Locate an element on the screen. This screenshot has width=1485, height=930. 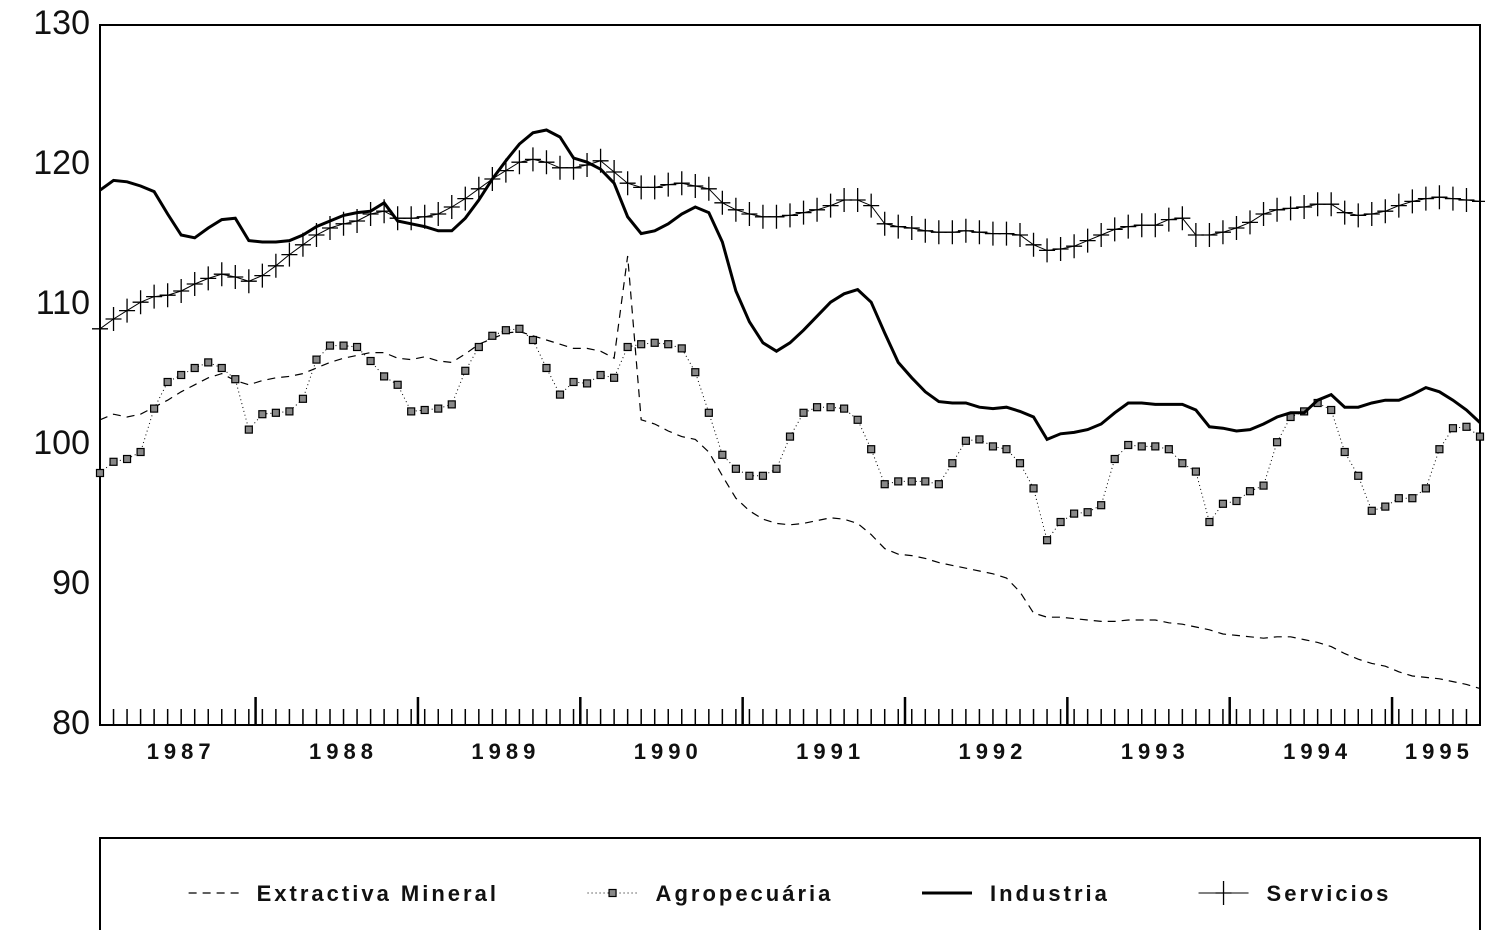
x-tick-label: 1987 is located at coordinates (181, 751).